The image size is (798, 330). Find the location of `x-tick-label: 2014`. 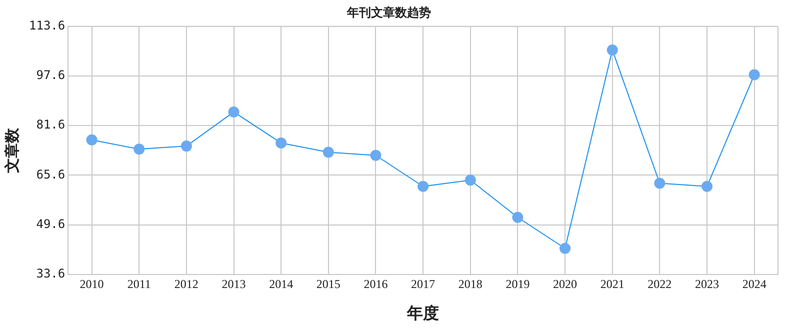

x-tick-label: 2014 is located at coordinates (281, 283).